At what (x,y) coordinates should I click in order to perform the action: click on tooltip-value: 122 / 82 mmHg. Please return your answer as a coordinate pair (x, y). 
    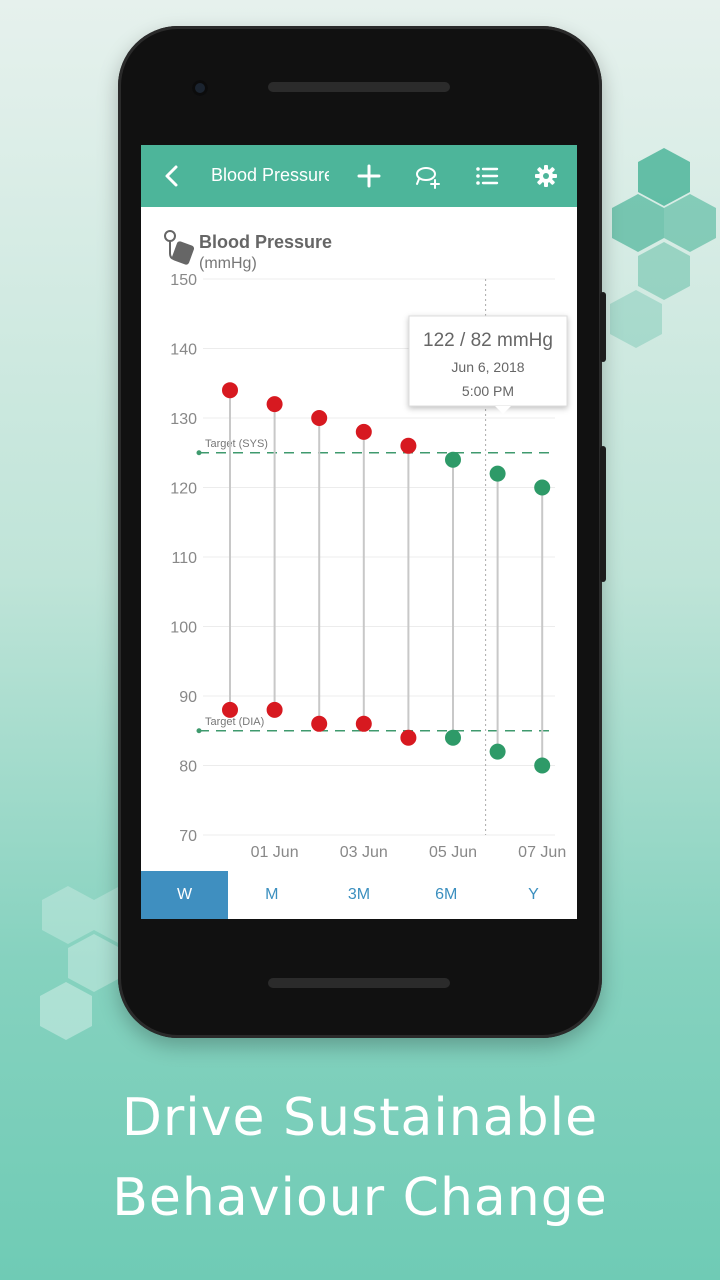
    Looking at the image, I should click on (488, 340).